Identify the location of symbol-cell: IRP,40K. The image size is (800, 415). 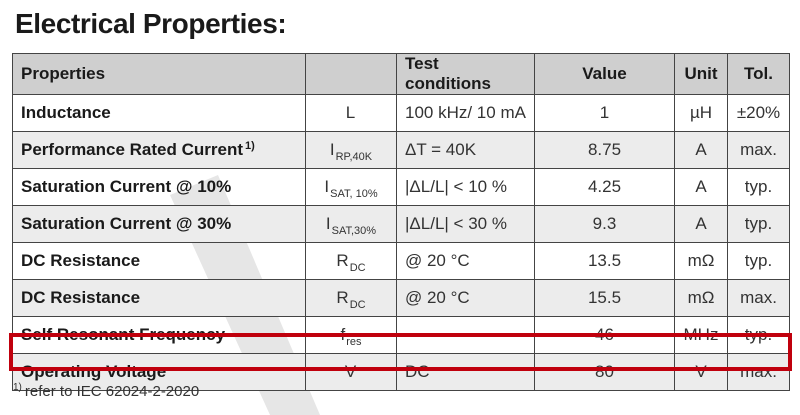
(351, 150).